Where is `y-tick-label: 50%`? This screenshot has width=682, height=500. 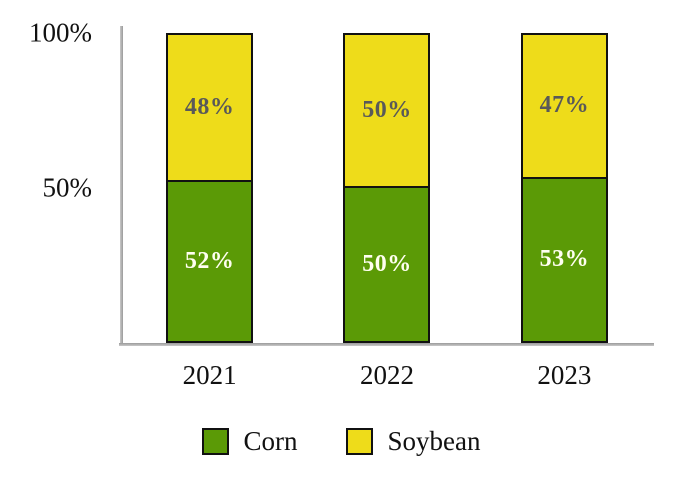
y-tick-label: 50% is located at coordinates (67, 187).